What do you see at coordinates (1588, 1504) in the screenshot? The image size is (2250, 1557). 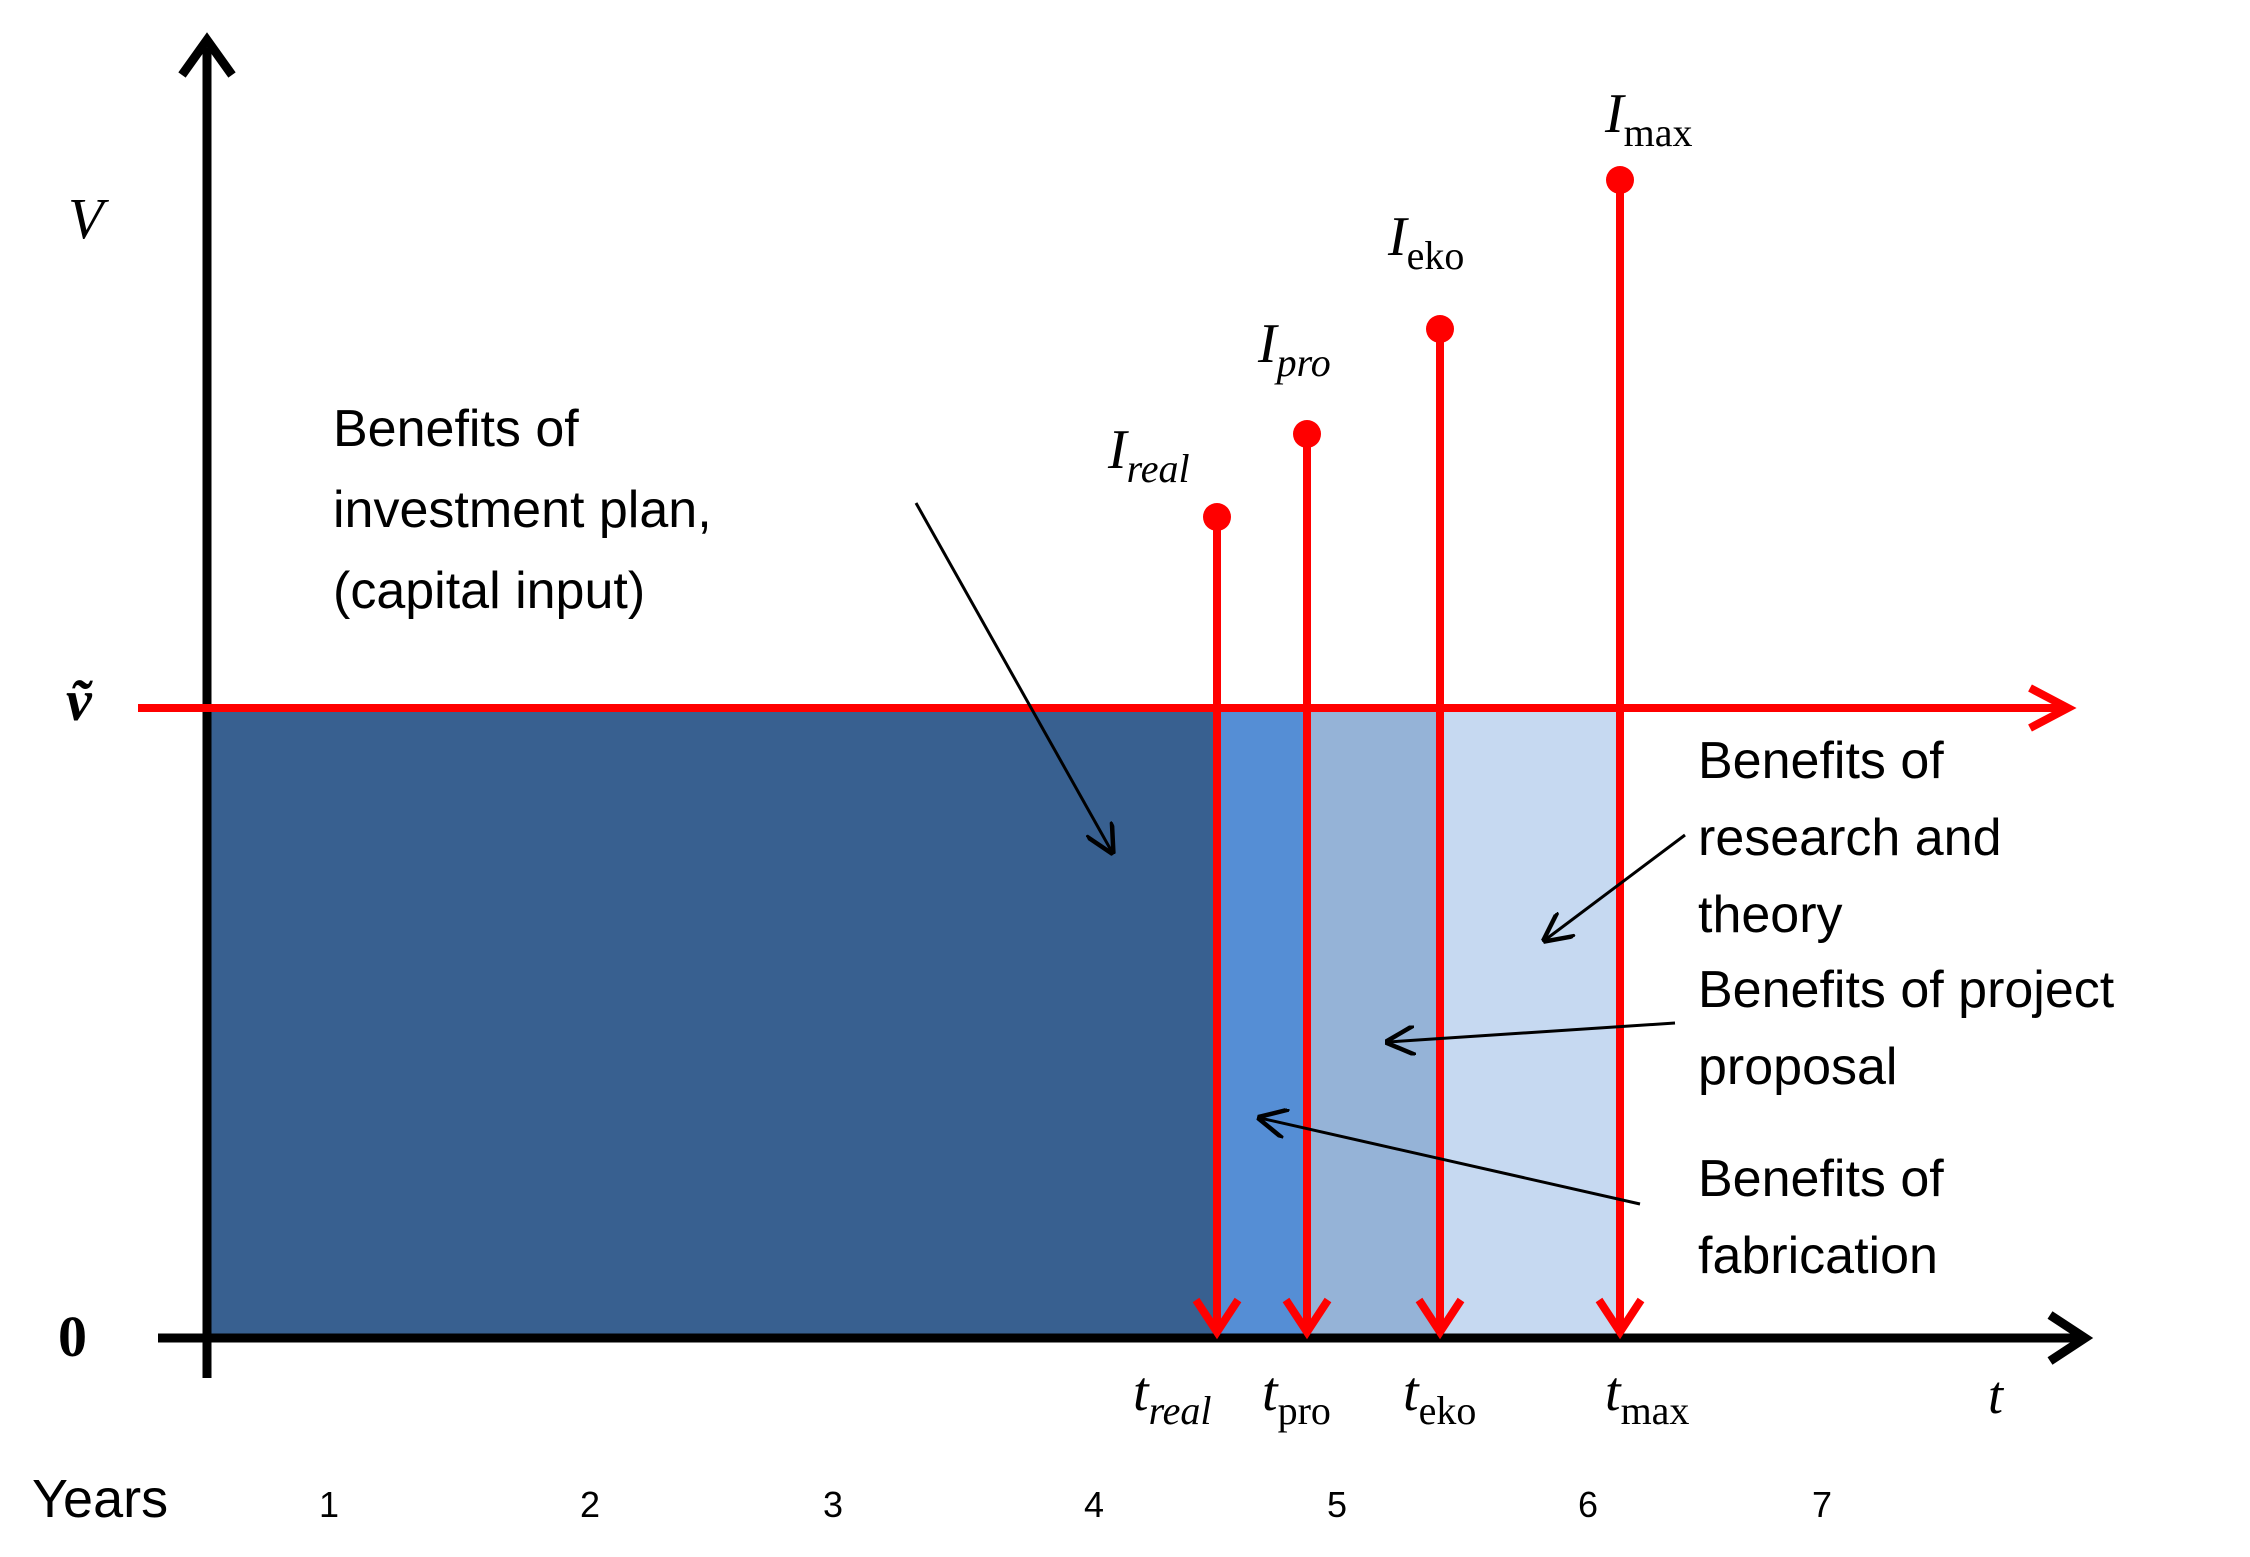 I see `year-tick-6: 6` at bounding box center [1588, 1504].